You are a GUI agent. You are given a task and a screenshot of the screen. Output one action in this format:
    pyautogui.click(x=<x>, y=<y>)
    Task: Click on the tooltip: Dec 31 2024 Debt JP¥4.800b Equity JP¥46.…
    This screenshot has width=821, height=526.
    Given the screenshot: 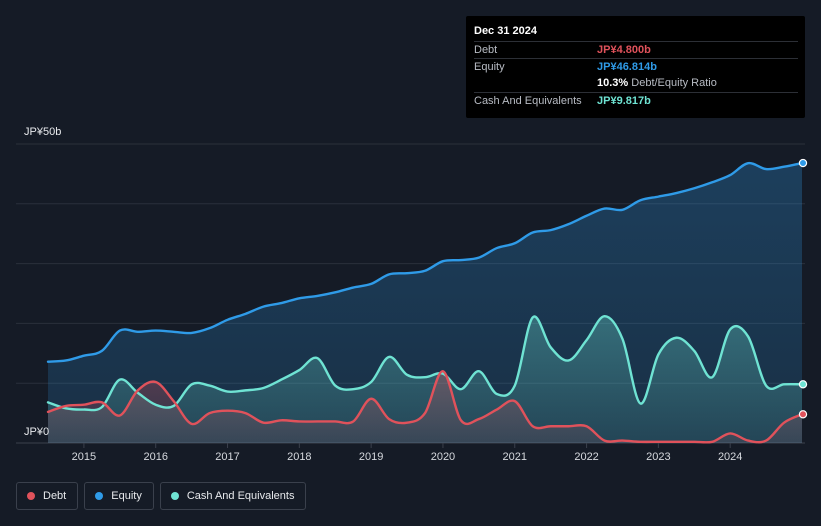 What is the action you would take?
    pyautogui.click(x=635, y=67)
    